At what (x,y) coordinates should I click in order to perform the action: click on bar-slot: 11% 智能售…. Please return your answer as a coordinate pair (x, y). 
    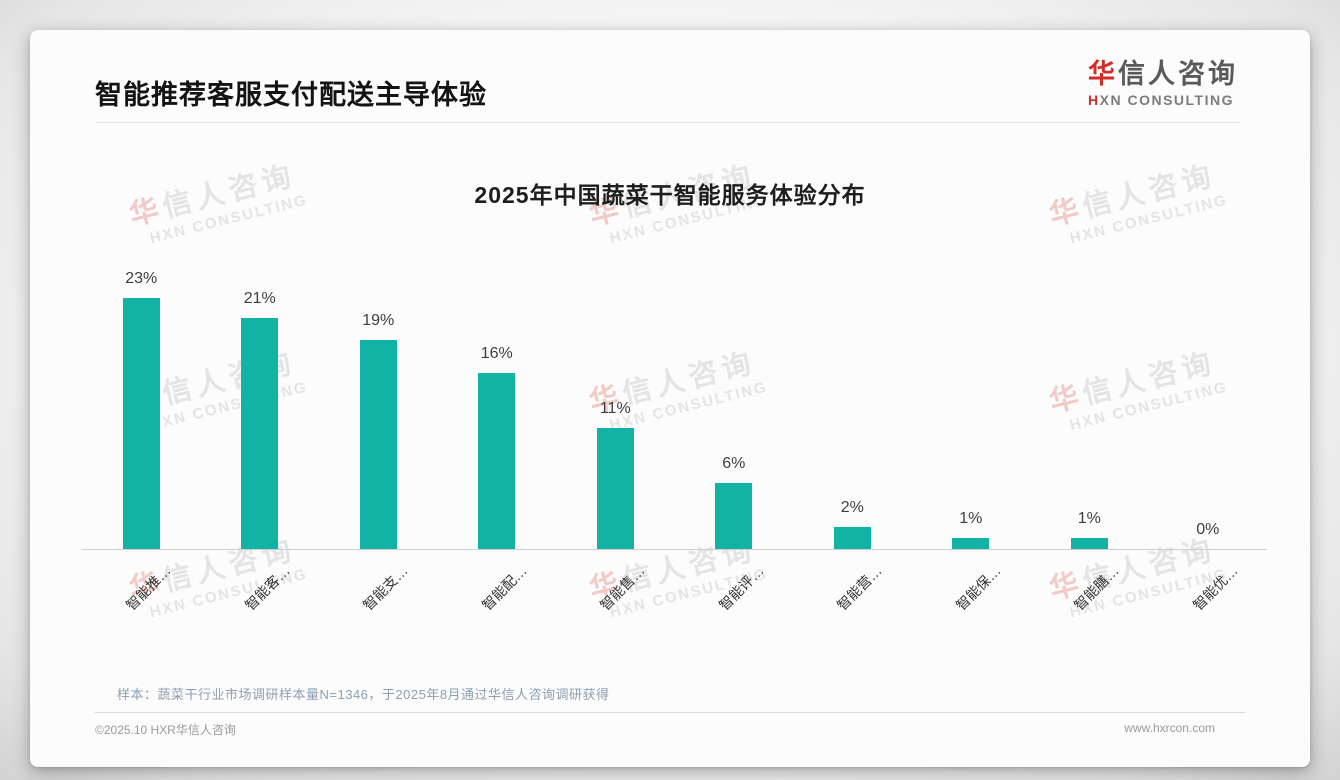
    Looking at the image, I should click on (615, 441).